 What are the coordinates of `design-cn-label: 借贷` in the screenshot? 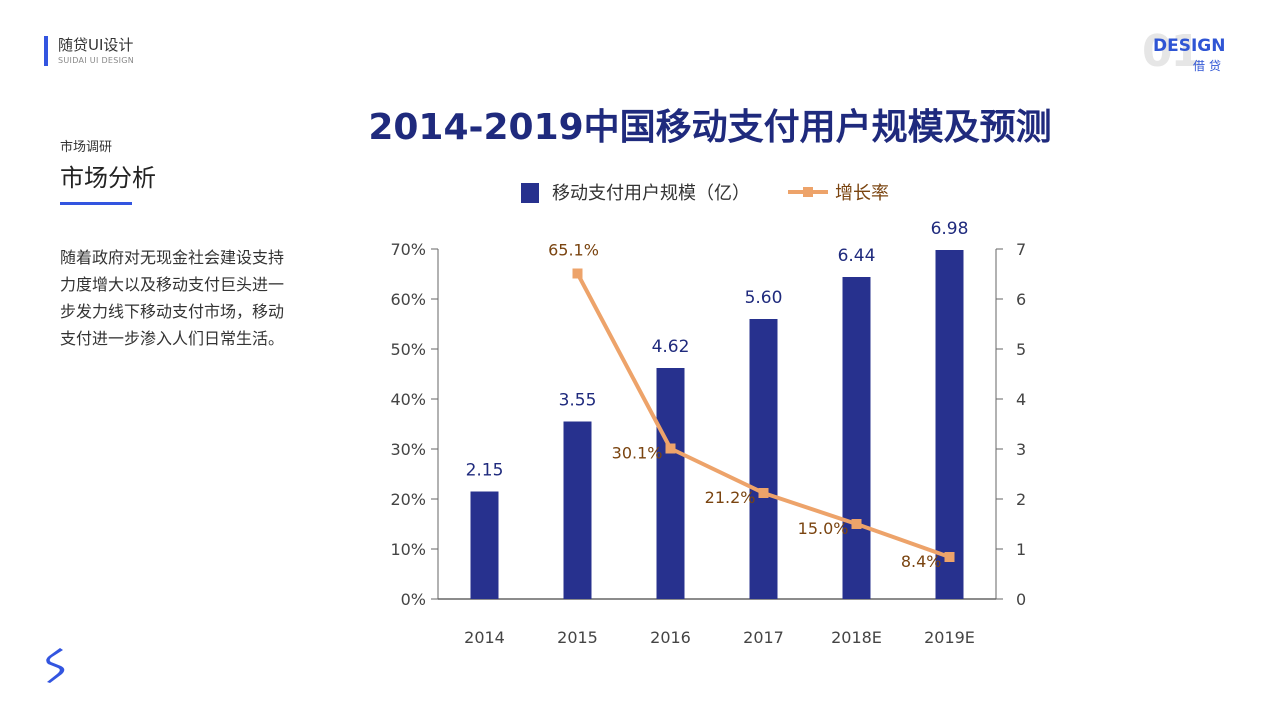 It's located at (1209, 66).